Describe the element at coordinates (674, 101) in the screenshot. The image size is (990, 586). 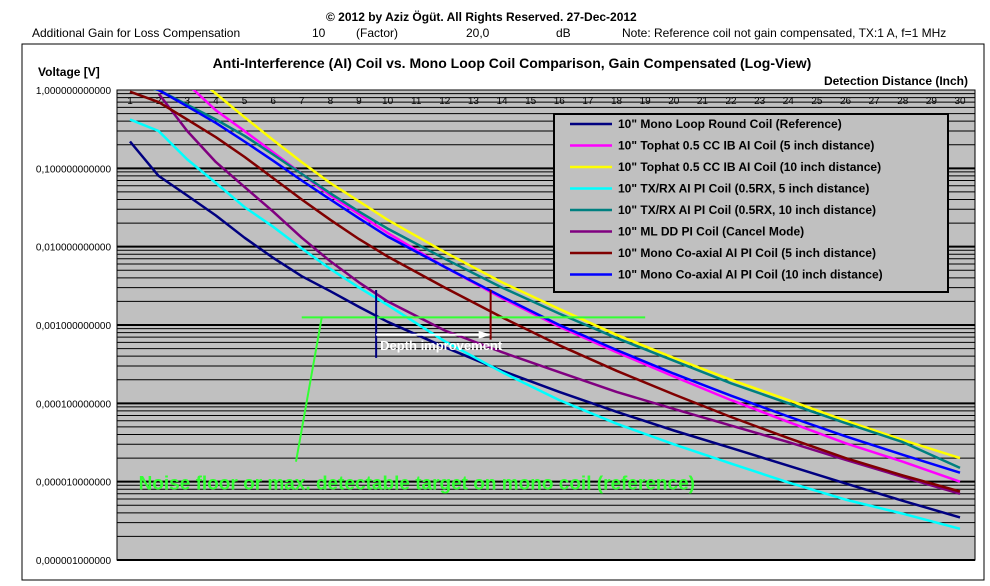
I see `x-tick-label: 20` at that location.